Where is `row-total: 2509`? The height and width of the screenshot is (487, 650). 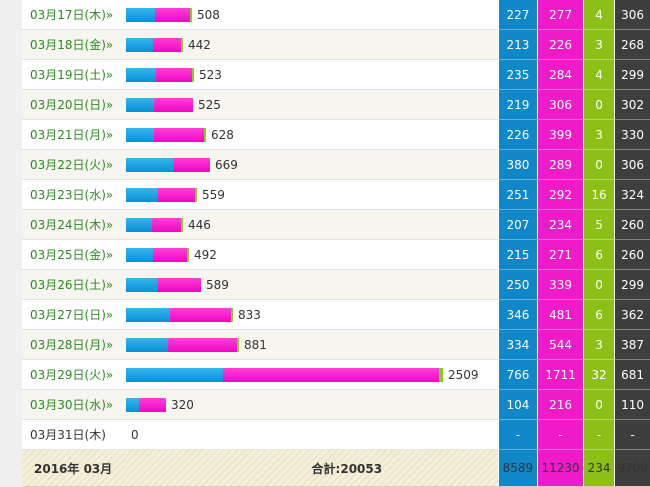 row-total: 2509 is located at coordinates (463, 374).